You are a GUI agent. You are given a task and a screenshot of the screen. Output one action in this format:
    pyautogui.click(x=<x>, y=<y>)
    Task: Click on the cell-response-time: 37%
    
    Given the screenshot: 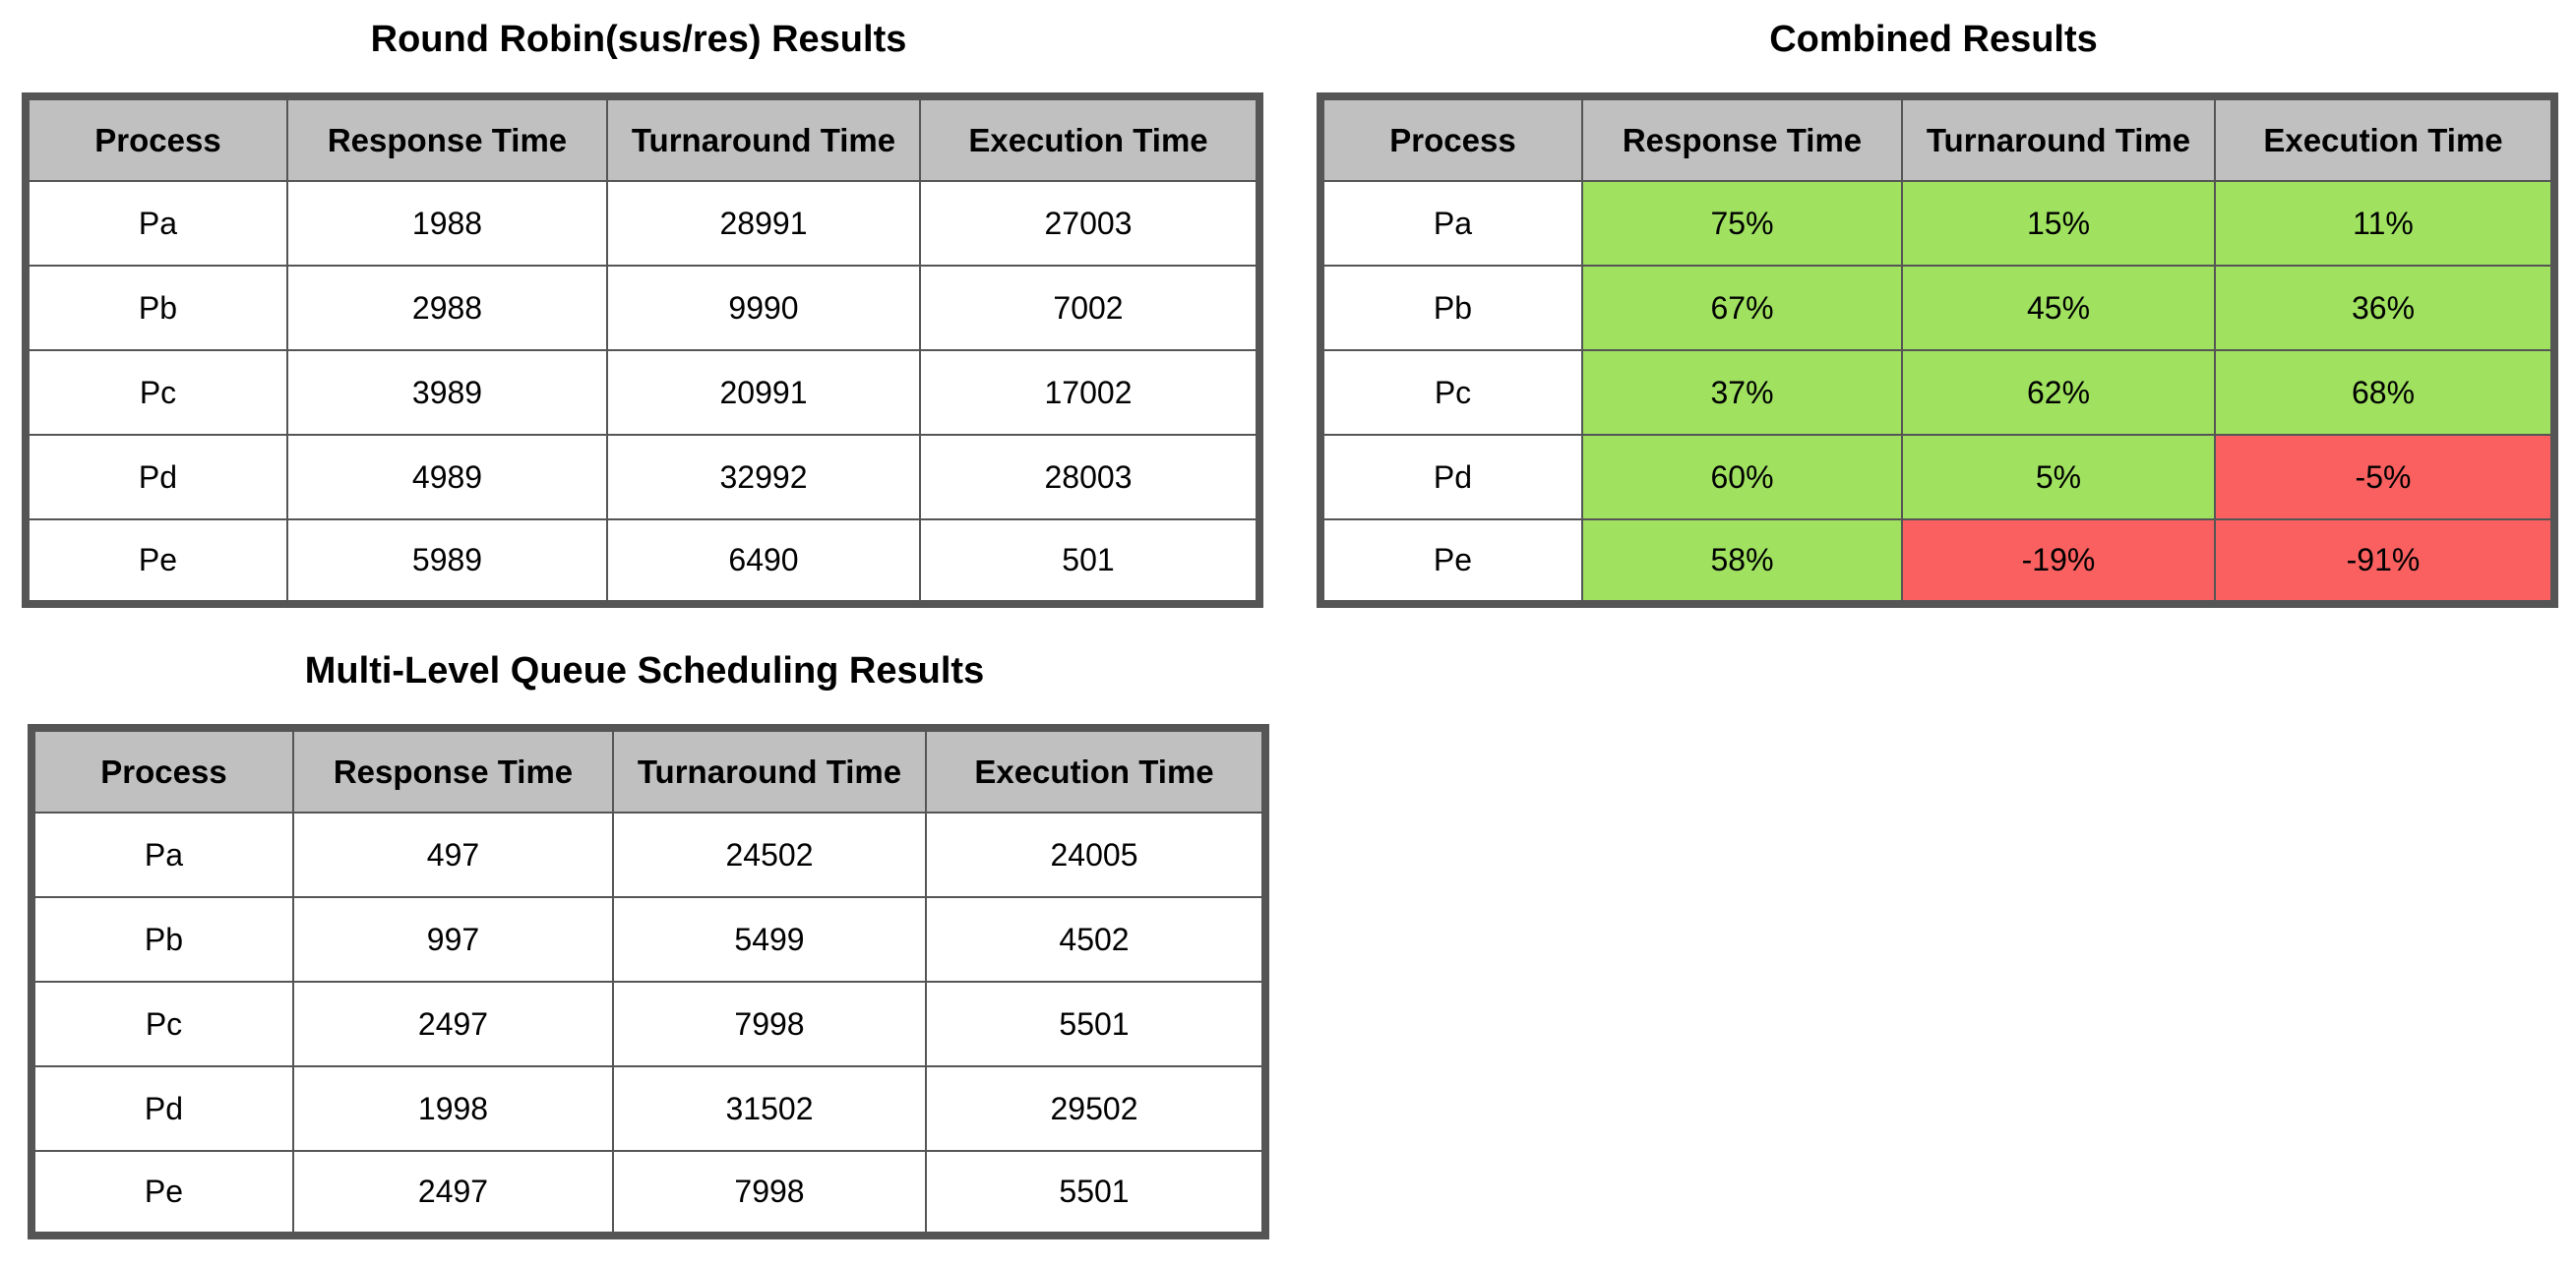 What is the action you would take?
    pyautogui.click(x=1742, y=393)
    